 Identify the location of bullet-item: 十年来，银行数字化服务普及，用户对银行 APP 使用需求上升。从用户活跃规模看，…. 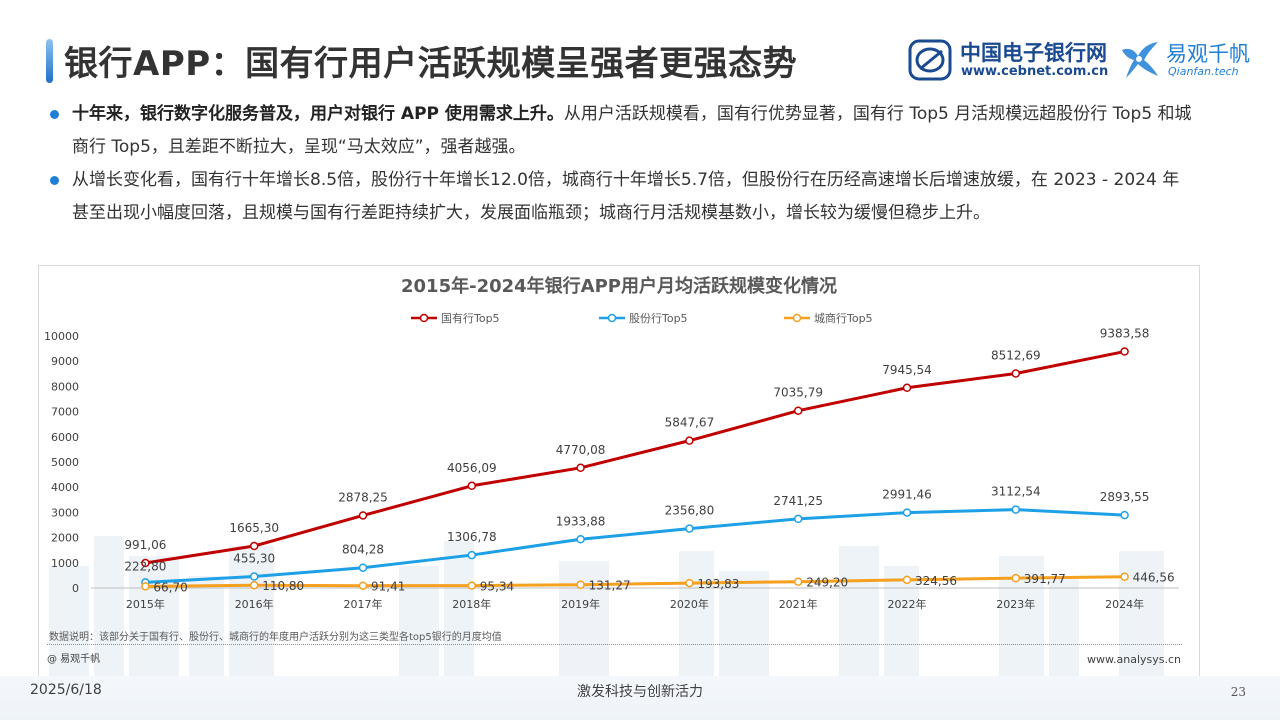
(621, 131).